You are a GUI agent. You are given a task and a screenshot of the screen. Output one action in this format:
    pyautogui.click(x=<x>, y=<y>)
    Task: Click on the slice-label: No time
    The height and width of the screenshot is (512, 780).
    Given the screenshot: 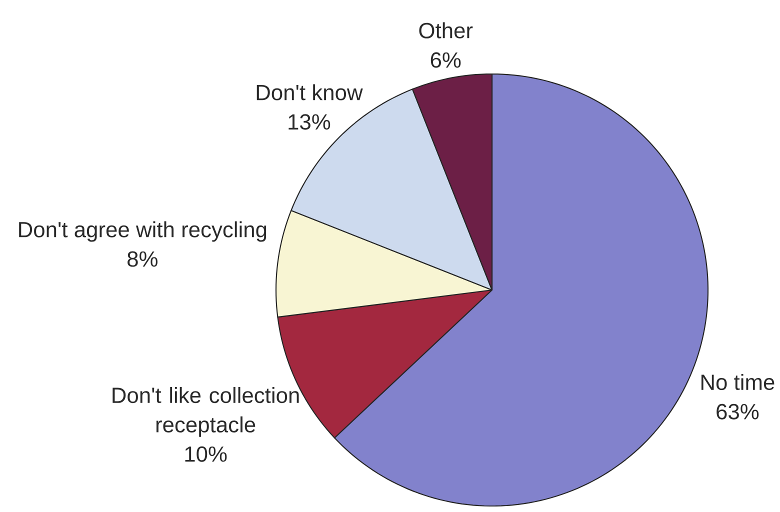 What is the action you would take?
    pyautogui.click(x=737, y=382)
    